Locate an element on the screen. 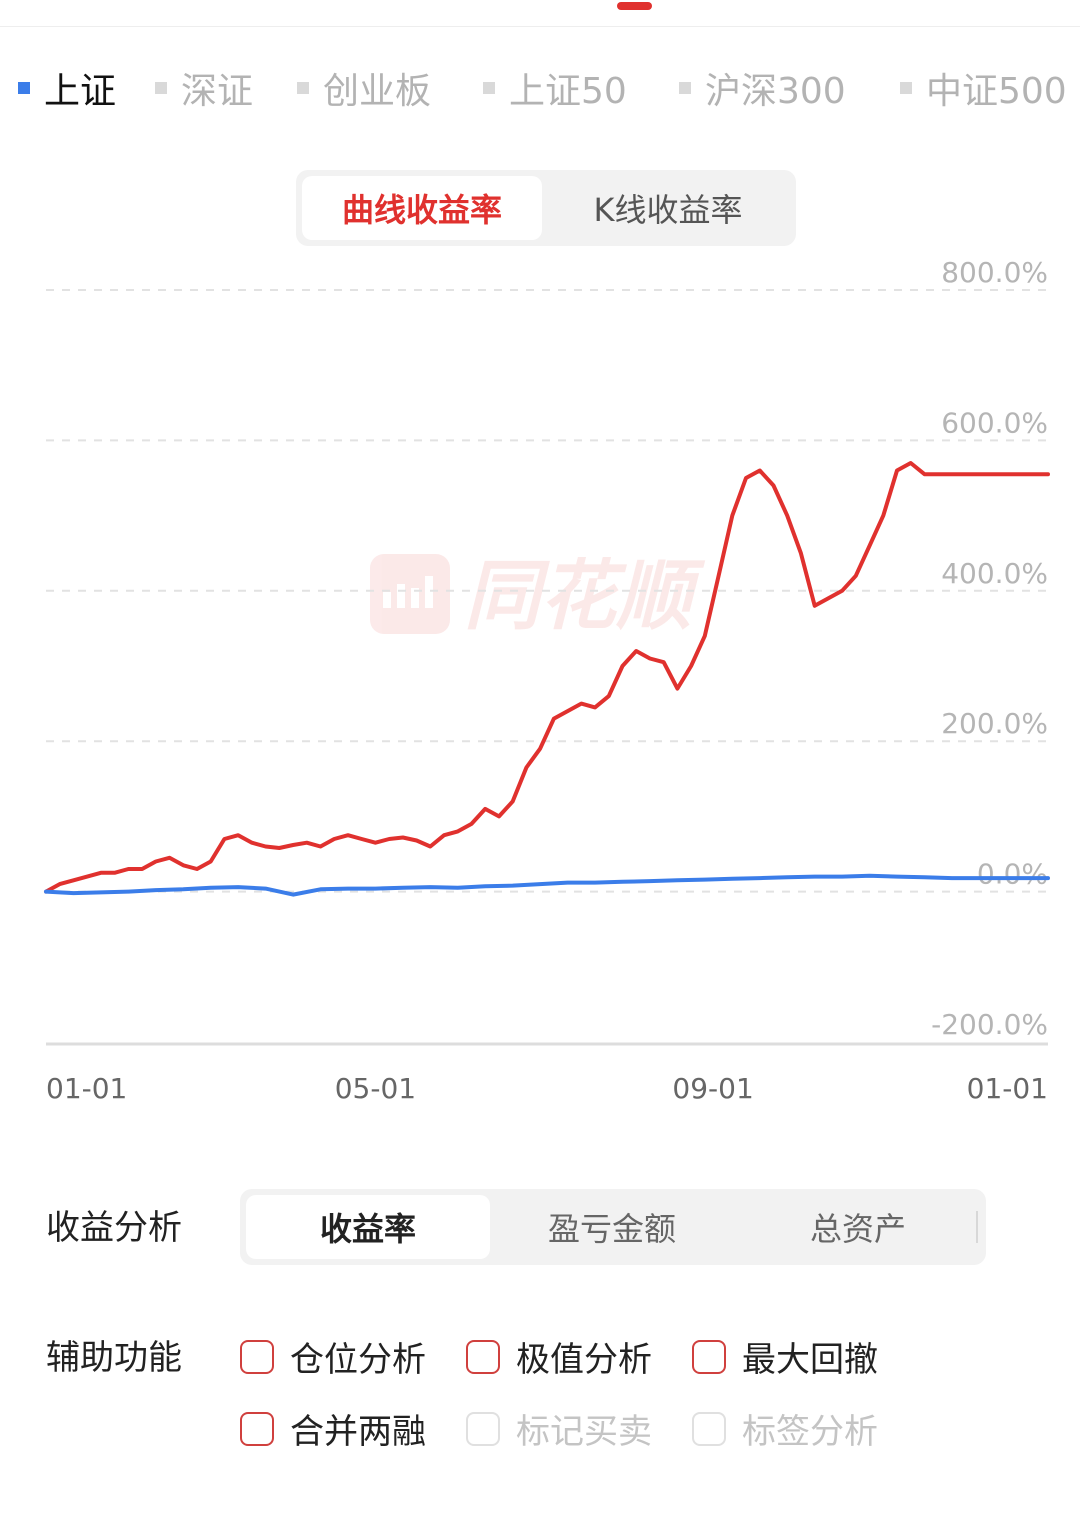 The image size is (1080, 1514). aux-merge-margin-checkbox: 合并两融 is located at coordinates (333, 1428).